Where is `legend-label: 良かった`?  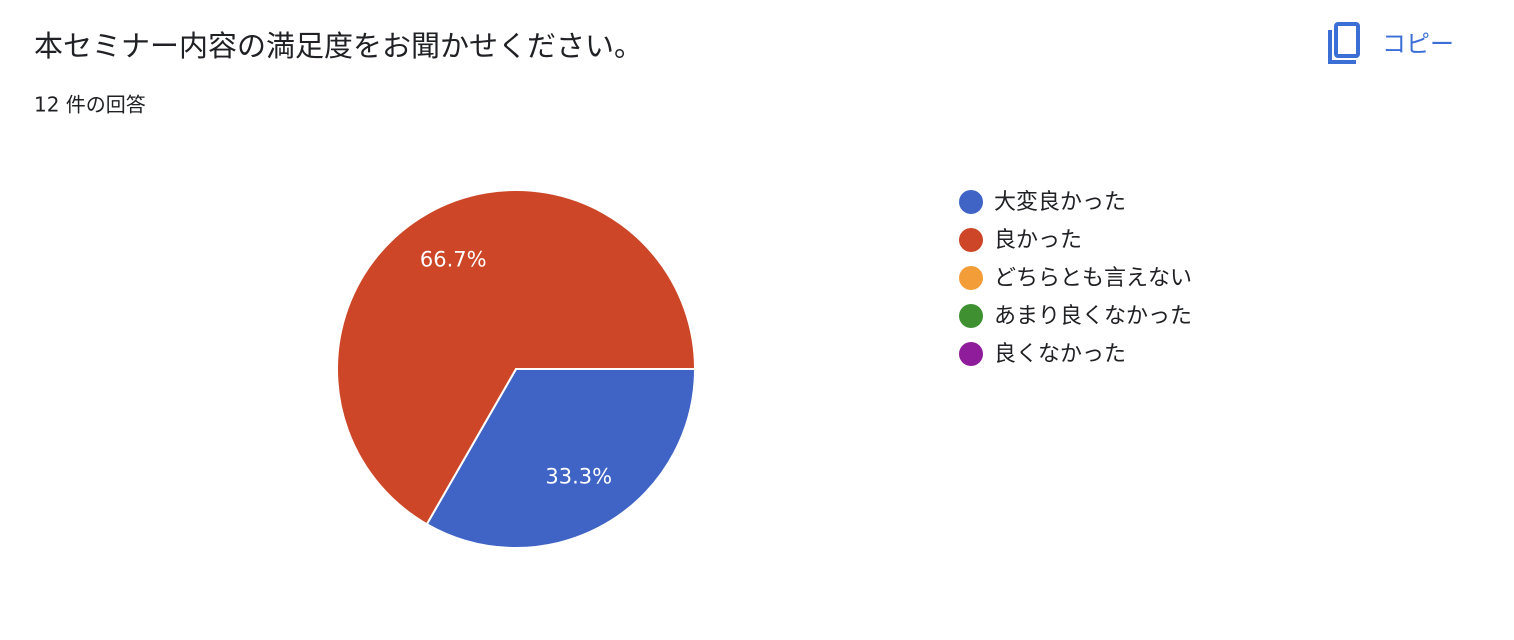
legend-label: 良かった is located at coordinates (1038, 240).